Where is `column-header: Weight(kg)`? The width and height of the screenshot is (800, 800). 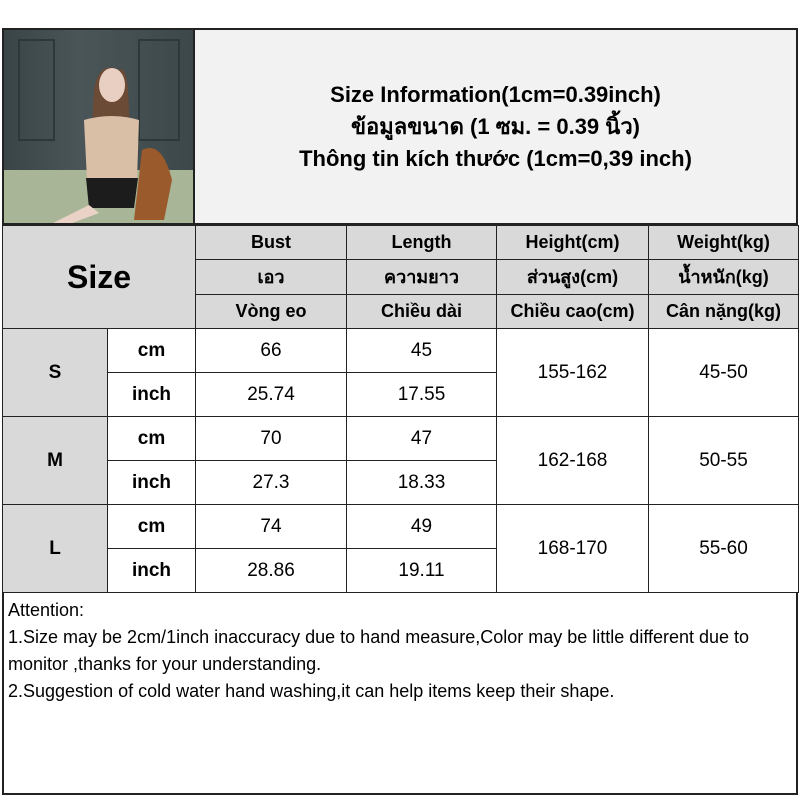
column-header: Weight(kg) is located at coordinates (723, 243).